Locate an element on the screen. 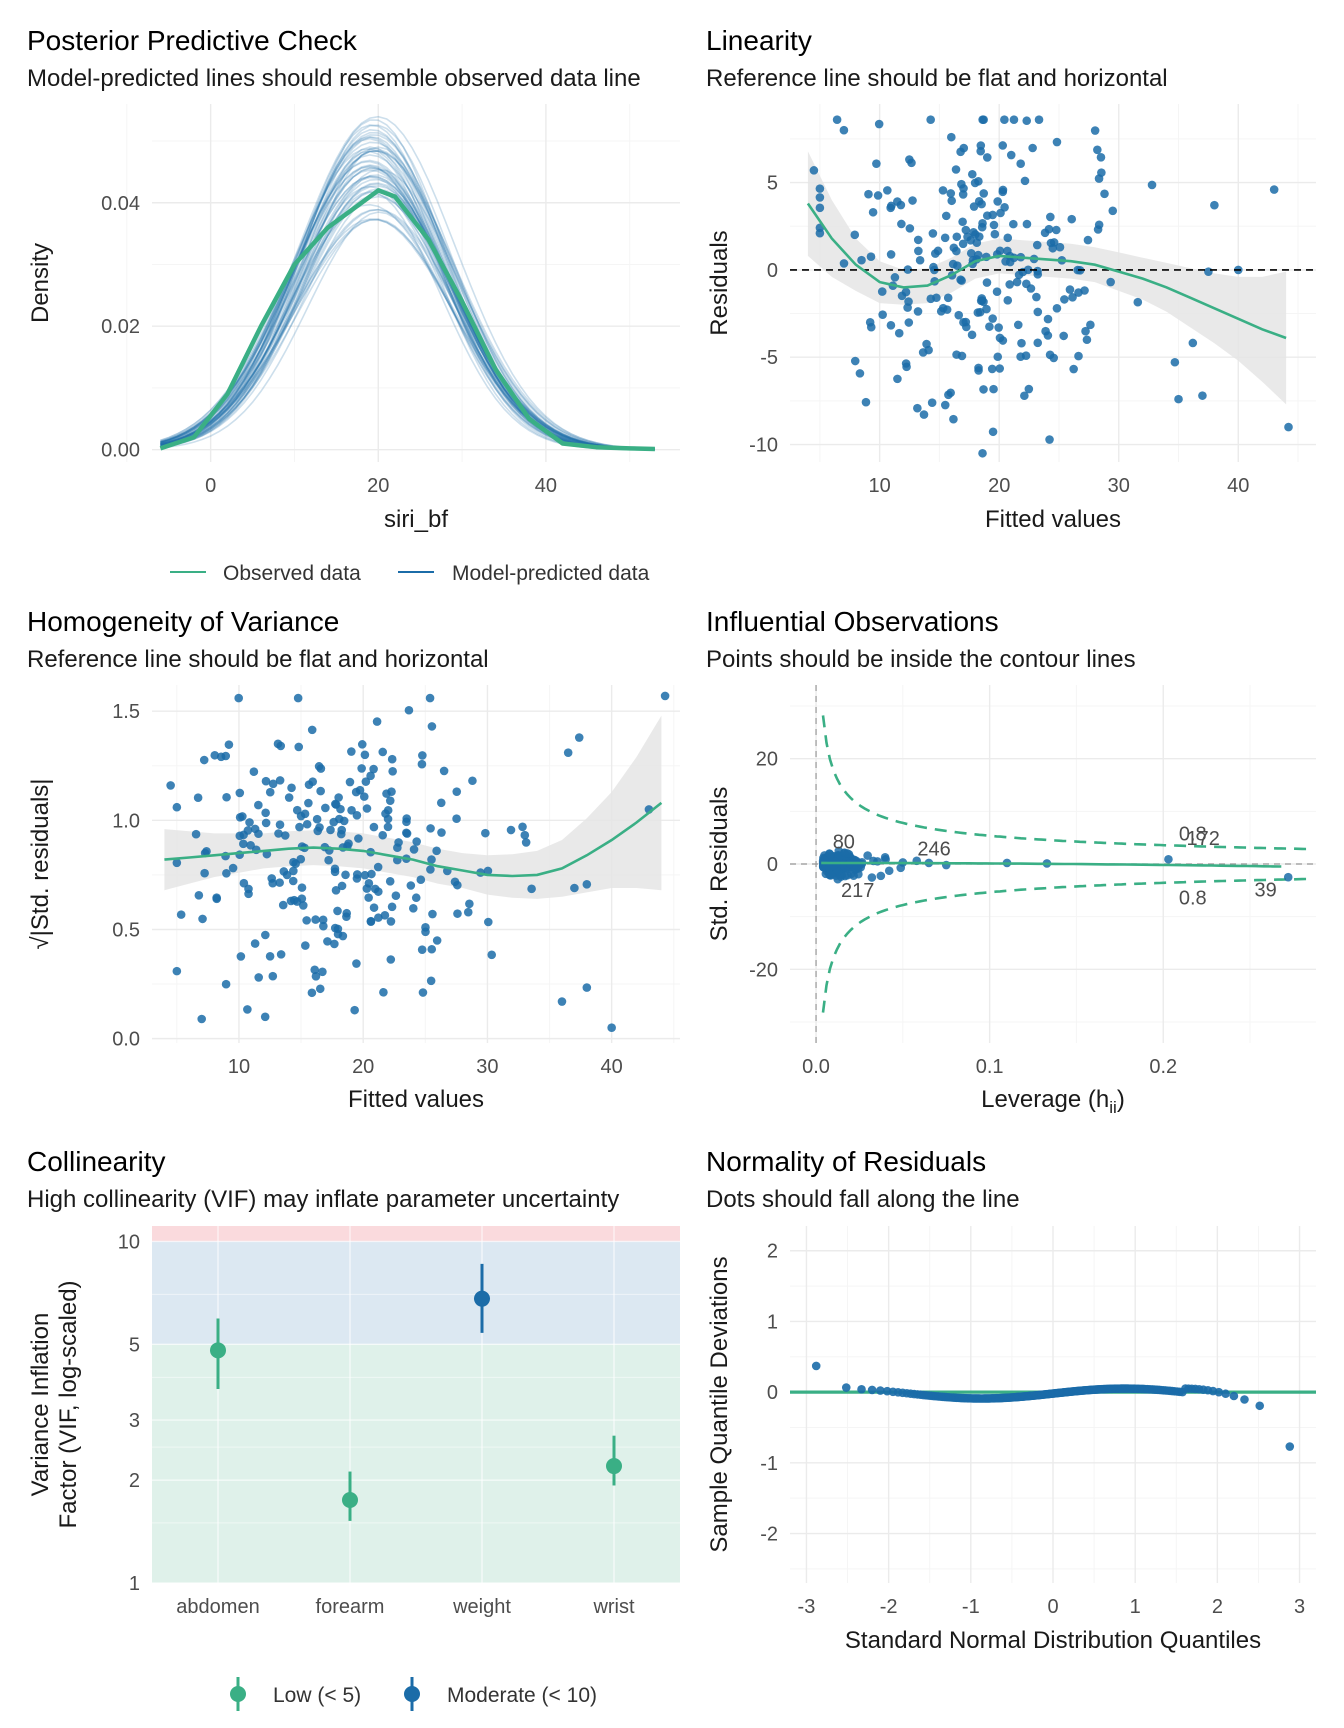  y-tick-label: -1 is located at coordinates (769, 1464).